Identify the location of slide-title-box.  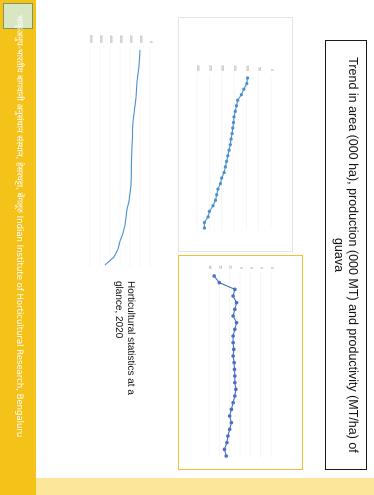
(346, 255).